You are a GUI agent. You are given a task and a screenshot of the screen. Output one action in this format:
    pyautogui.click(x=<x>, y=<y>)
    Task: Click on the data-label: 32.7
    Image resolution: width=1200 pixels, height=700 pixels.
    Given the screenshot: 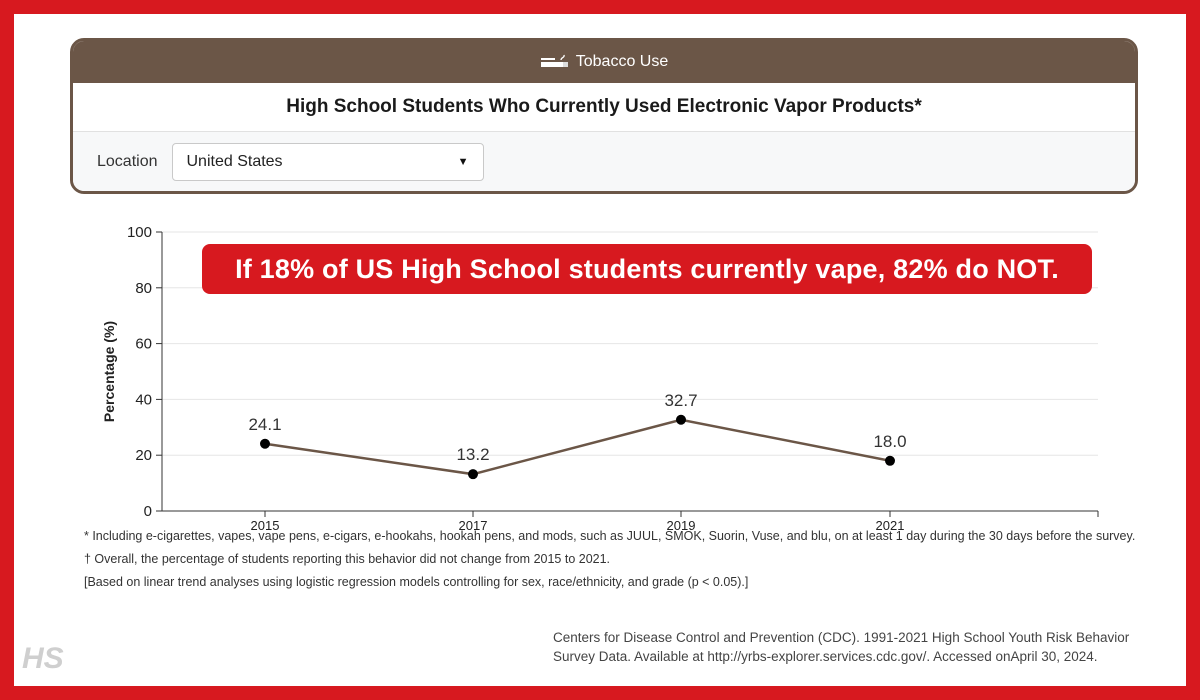 What is the action you would take?
    pyautogui.click(x=680, y=400)
    